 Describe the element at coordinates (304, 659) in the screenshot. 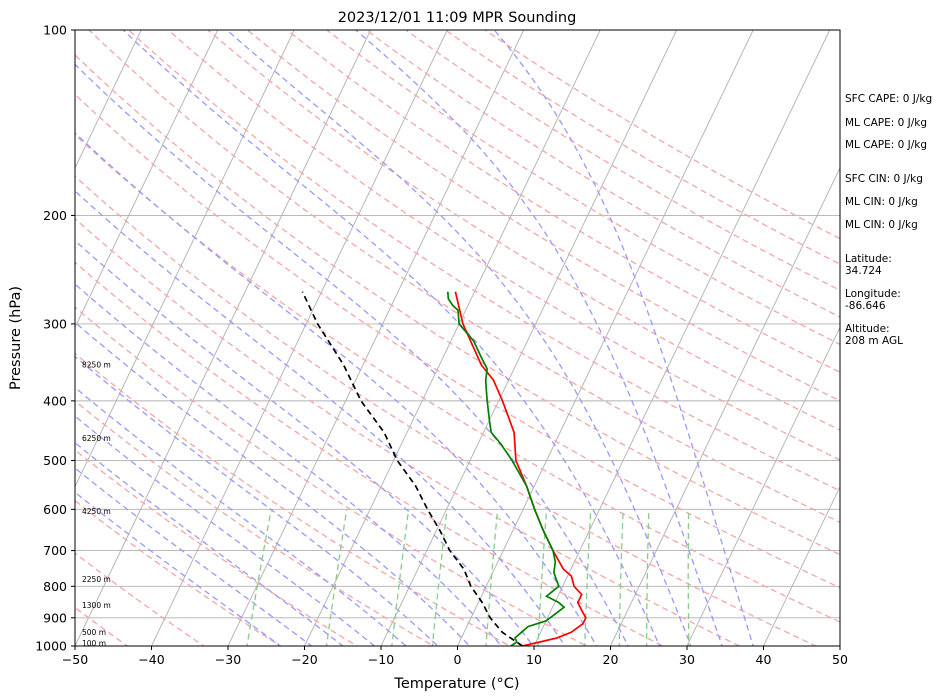

I see `x-tick-label: −20` at that location.